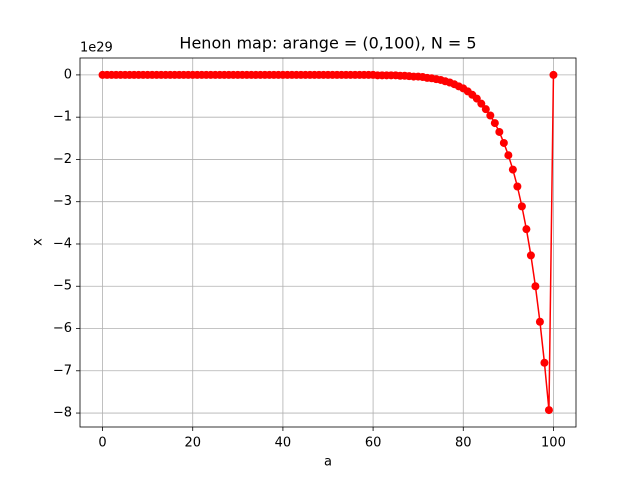 The width and height of the screenshot is (640, 480). Describe the element at coordinates (327, 43) in the screenshot. I see `chart-title: Henon map: arange = (0,100), N = 5` at that location.